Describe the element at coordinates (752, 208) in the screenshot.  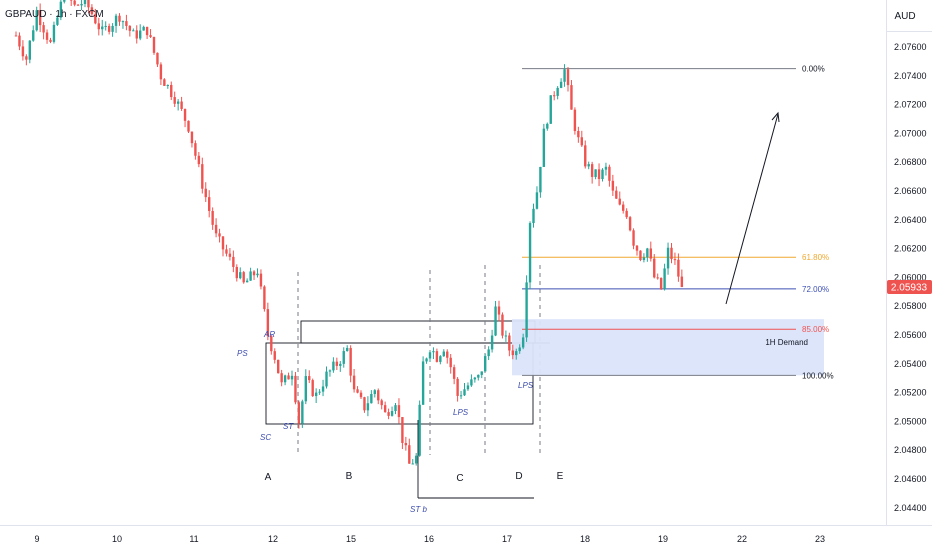
I see `projection-arrow` at that location.